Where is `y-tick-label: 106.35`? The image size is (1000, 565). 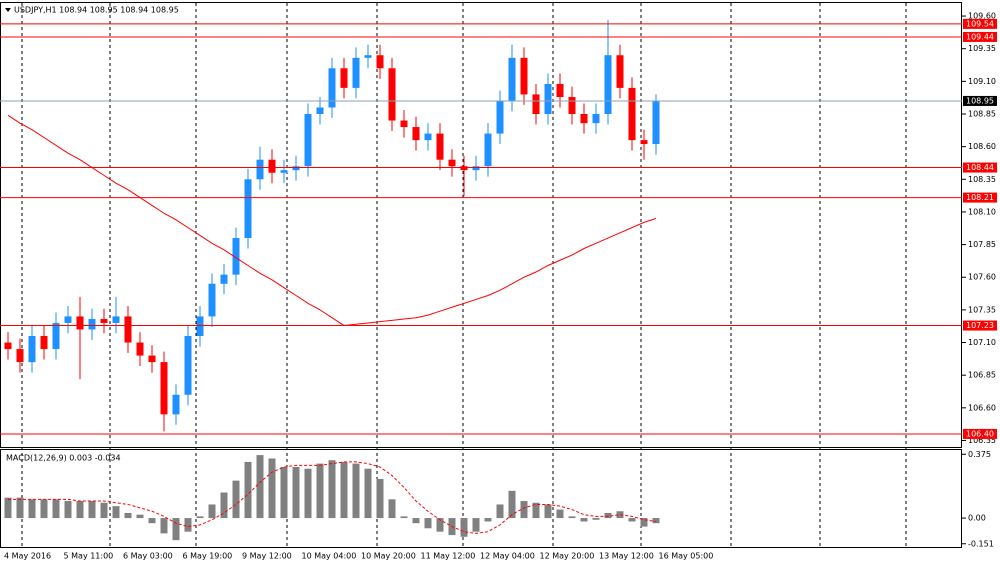 y-tick-label: 106.35 is located at coordinates (982, 440).